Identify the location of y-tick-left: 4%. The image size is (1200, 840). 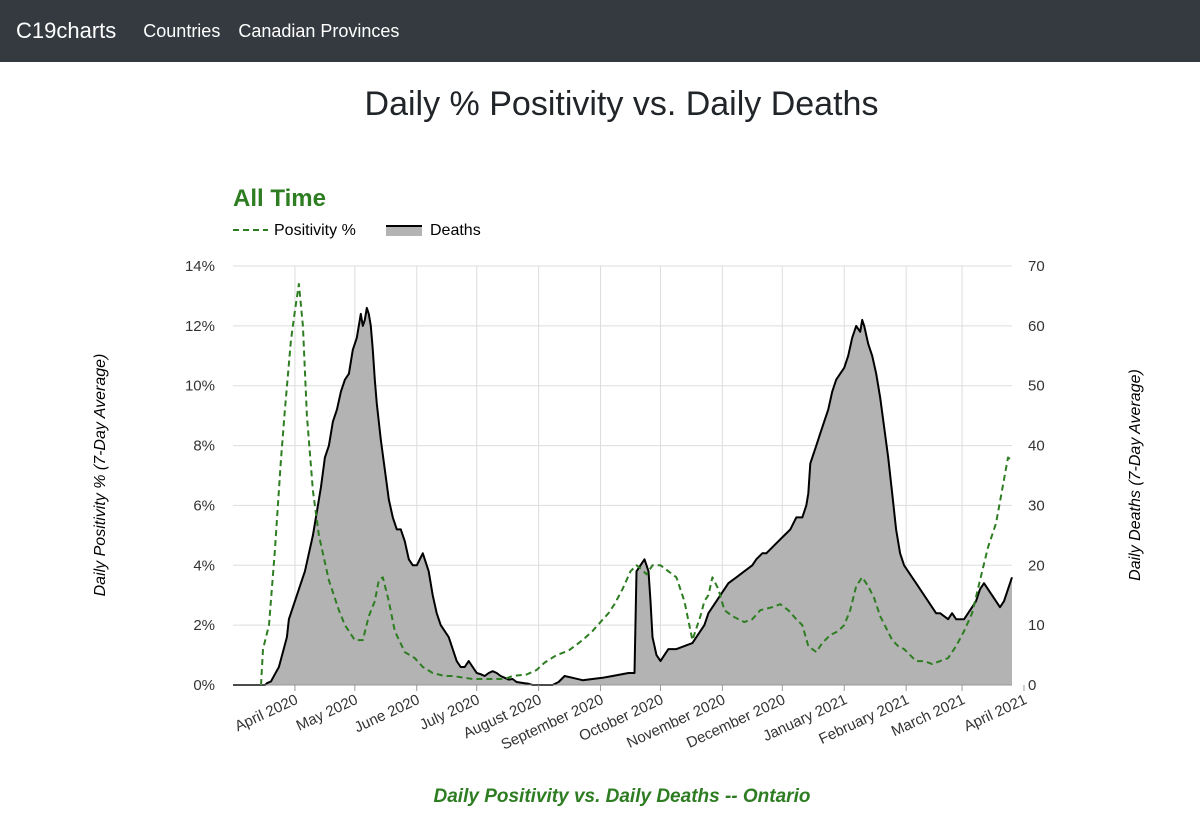
(204, 565).